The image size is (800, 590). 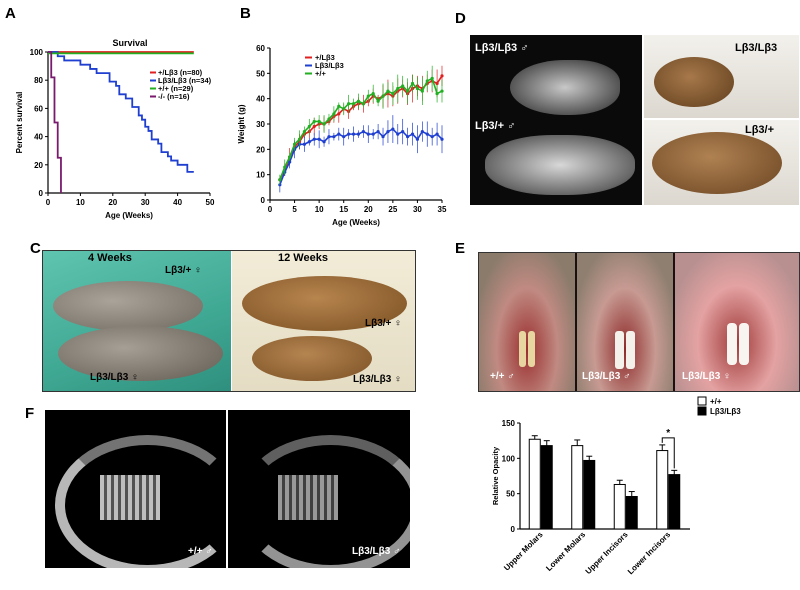 What do you see at coordinates (376, 551) in the screenshot?
I see `label-f-right: Lβ3/Lβ3 ♂` at bounding box center [376, 551].